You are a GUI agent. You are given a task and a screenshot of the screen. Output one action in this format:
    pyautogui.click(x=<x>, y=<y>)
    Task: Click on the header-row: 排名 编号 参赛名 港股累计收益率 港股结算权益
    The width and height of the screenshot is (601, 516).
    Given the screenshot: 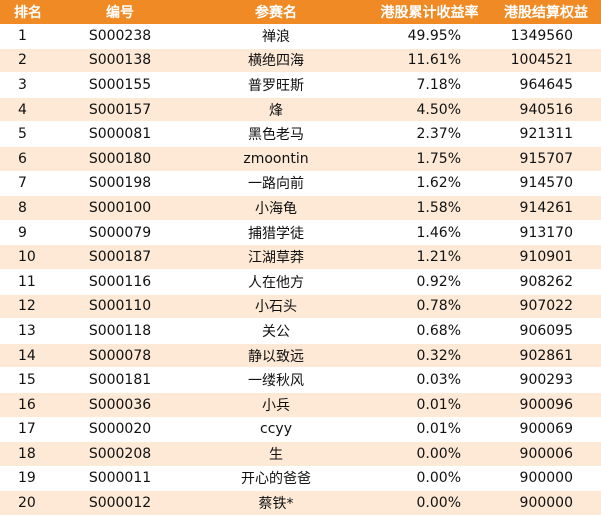 What is the action you would take?
    pyautogui.click(x=300, y=12)
    